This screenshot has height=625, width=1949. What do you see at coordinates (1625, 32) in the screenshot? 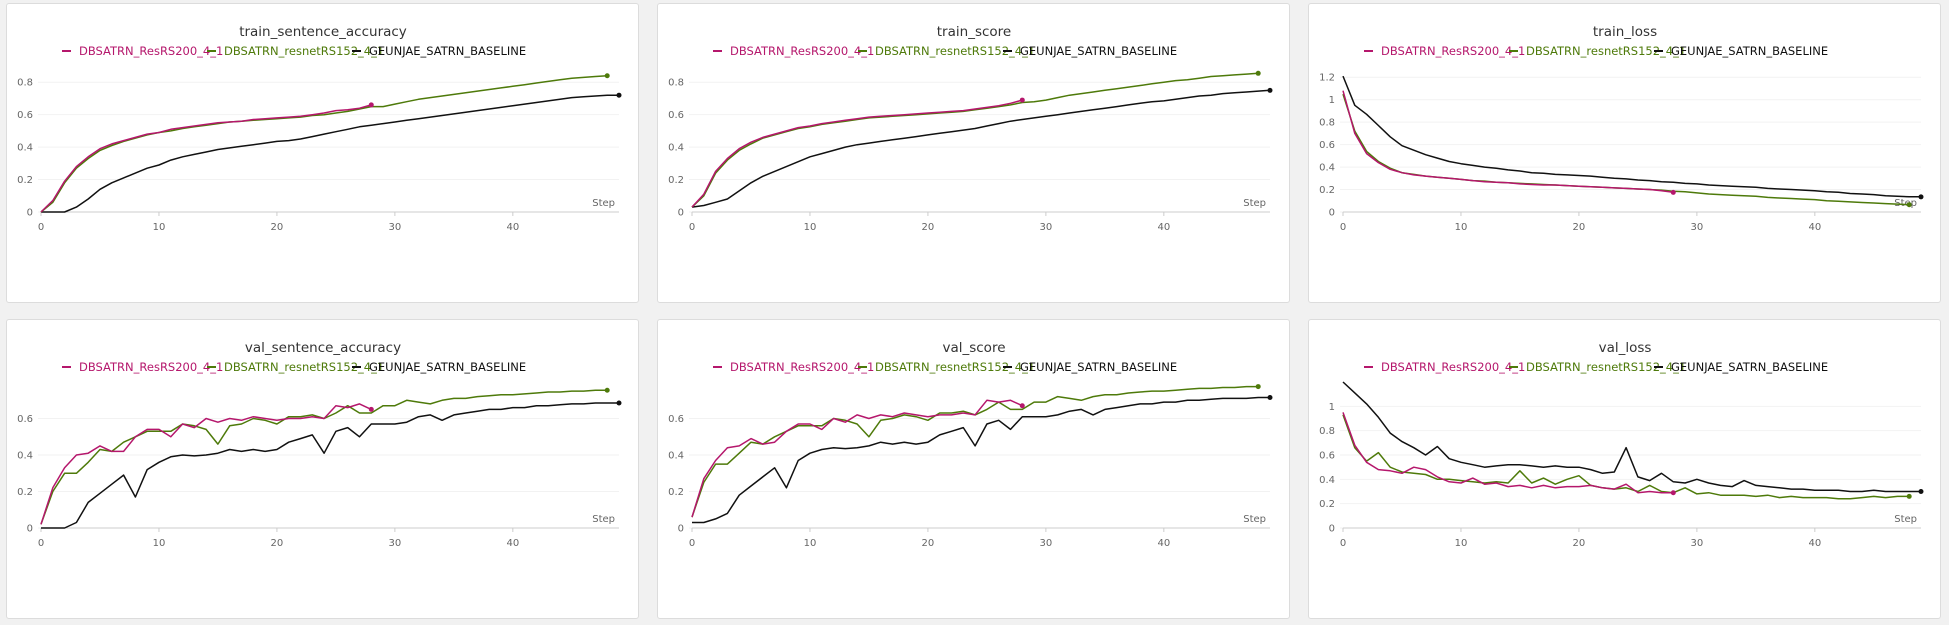
I see `chart-title: train_loss` at bounding box center [1625, 32].